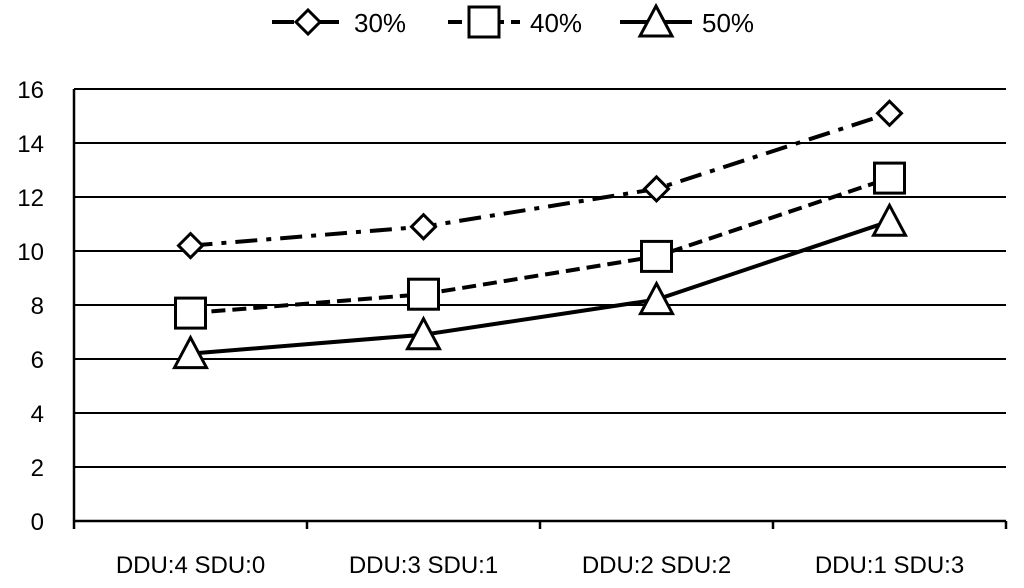 The image size is (1024, 588). Describe the element at coordinates (30, 306) in the screenshot. I see `y-axis-ticks: 0 2 4 6 8 10 12 14 16` at that location.